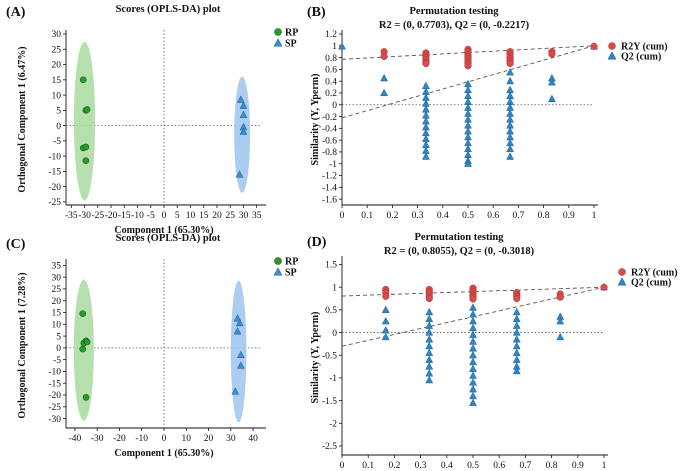 This screenshot has width=685, height=471. Describe the element at coordinates (459, 251) in the screenshot. I see `chart-subtitle: R2 = (0, 0.8055), Q2 = (0, -0.3018)` at that location.